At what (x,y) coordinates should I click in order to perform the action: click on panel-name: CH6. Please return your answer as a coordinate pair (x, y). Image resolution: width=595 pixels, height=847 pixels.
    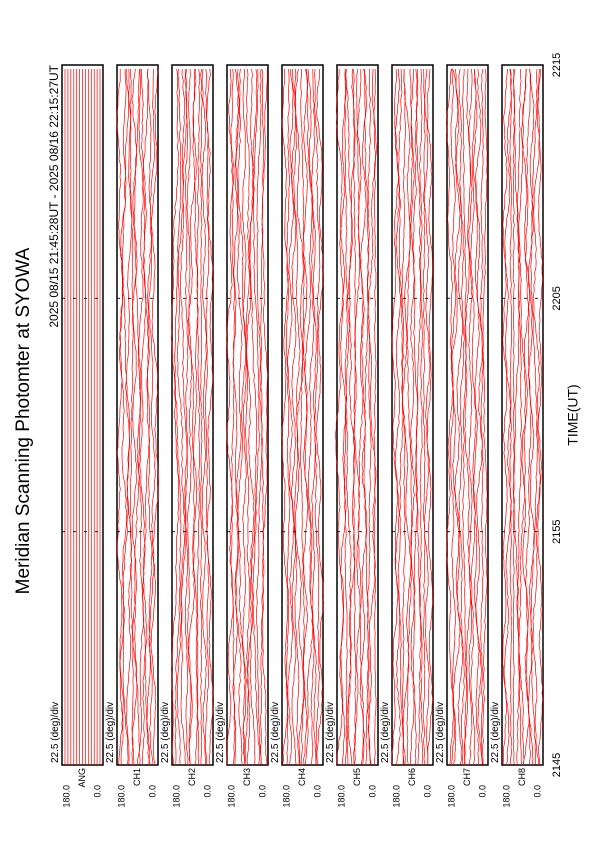
    Looking at the image, I should click on (412, 777).